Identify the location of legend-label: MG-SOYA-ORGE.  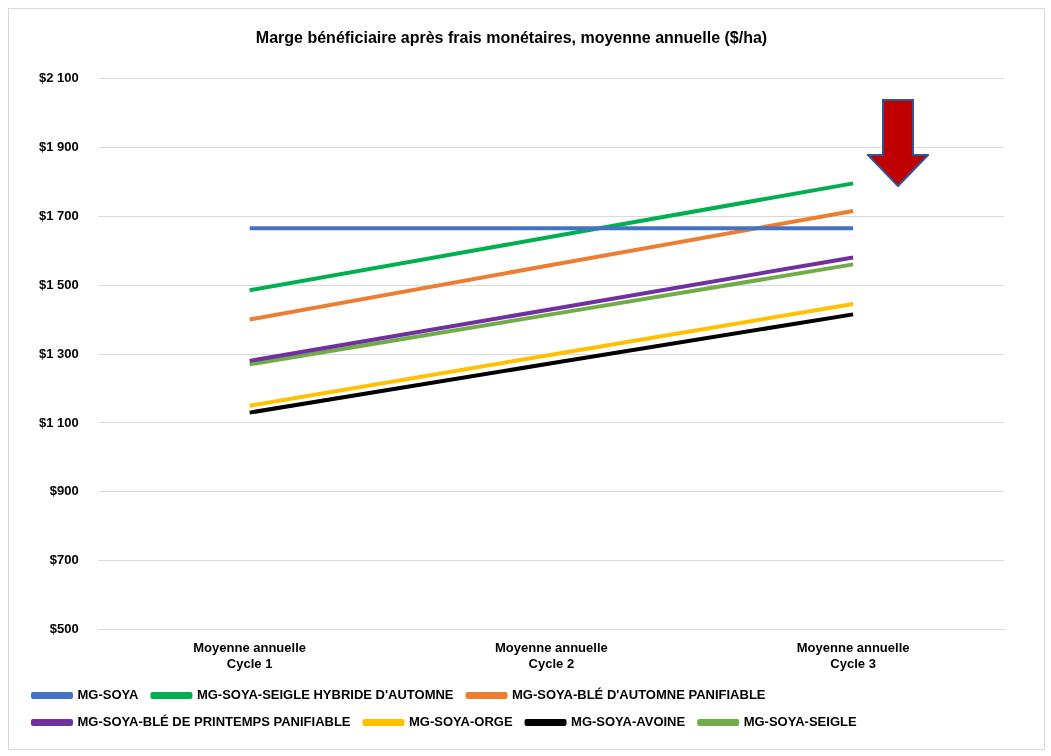
(461, 722).